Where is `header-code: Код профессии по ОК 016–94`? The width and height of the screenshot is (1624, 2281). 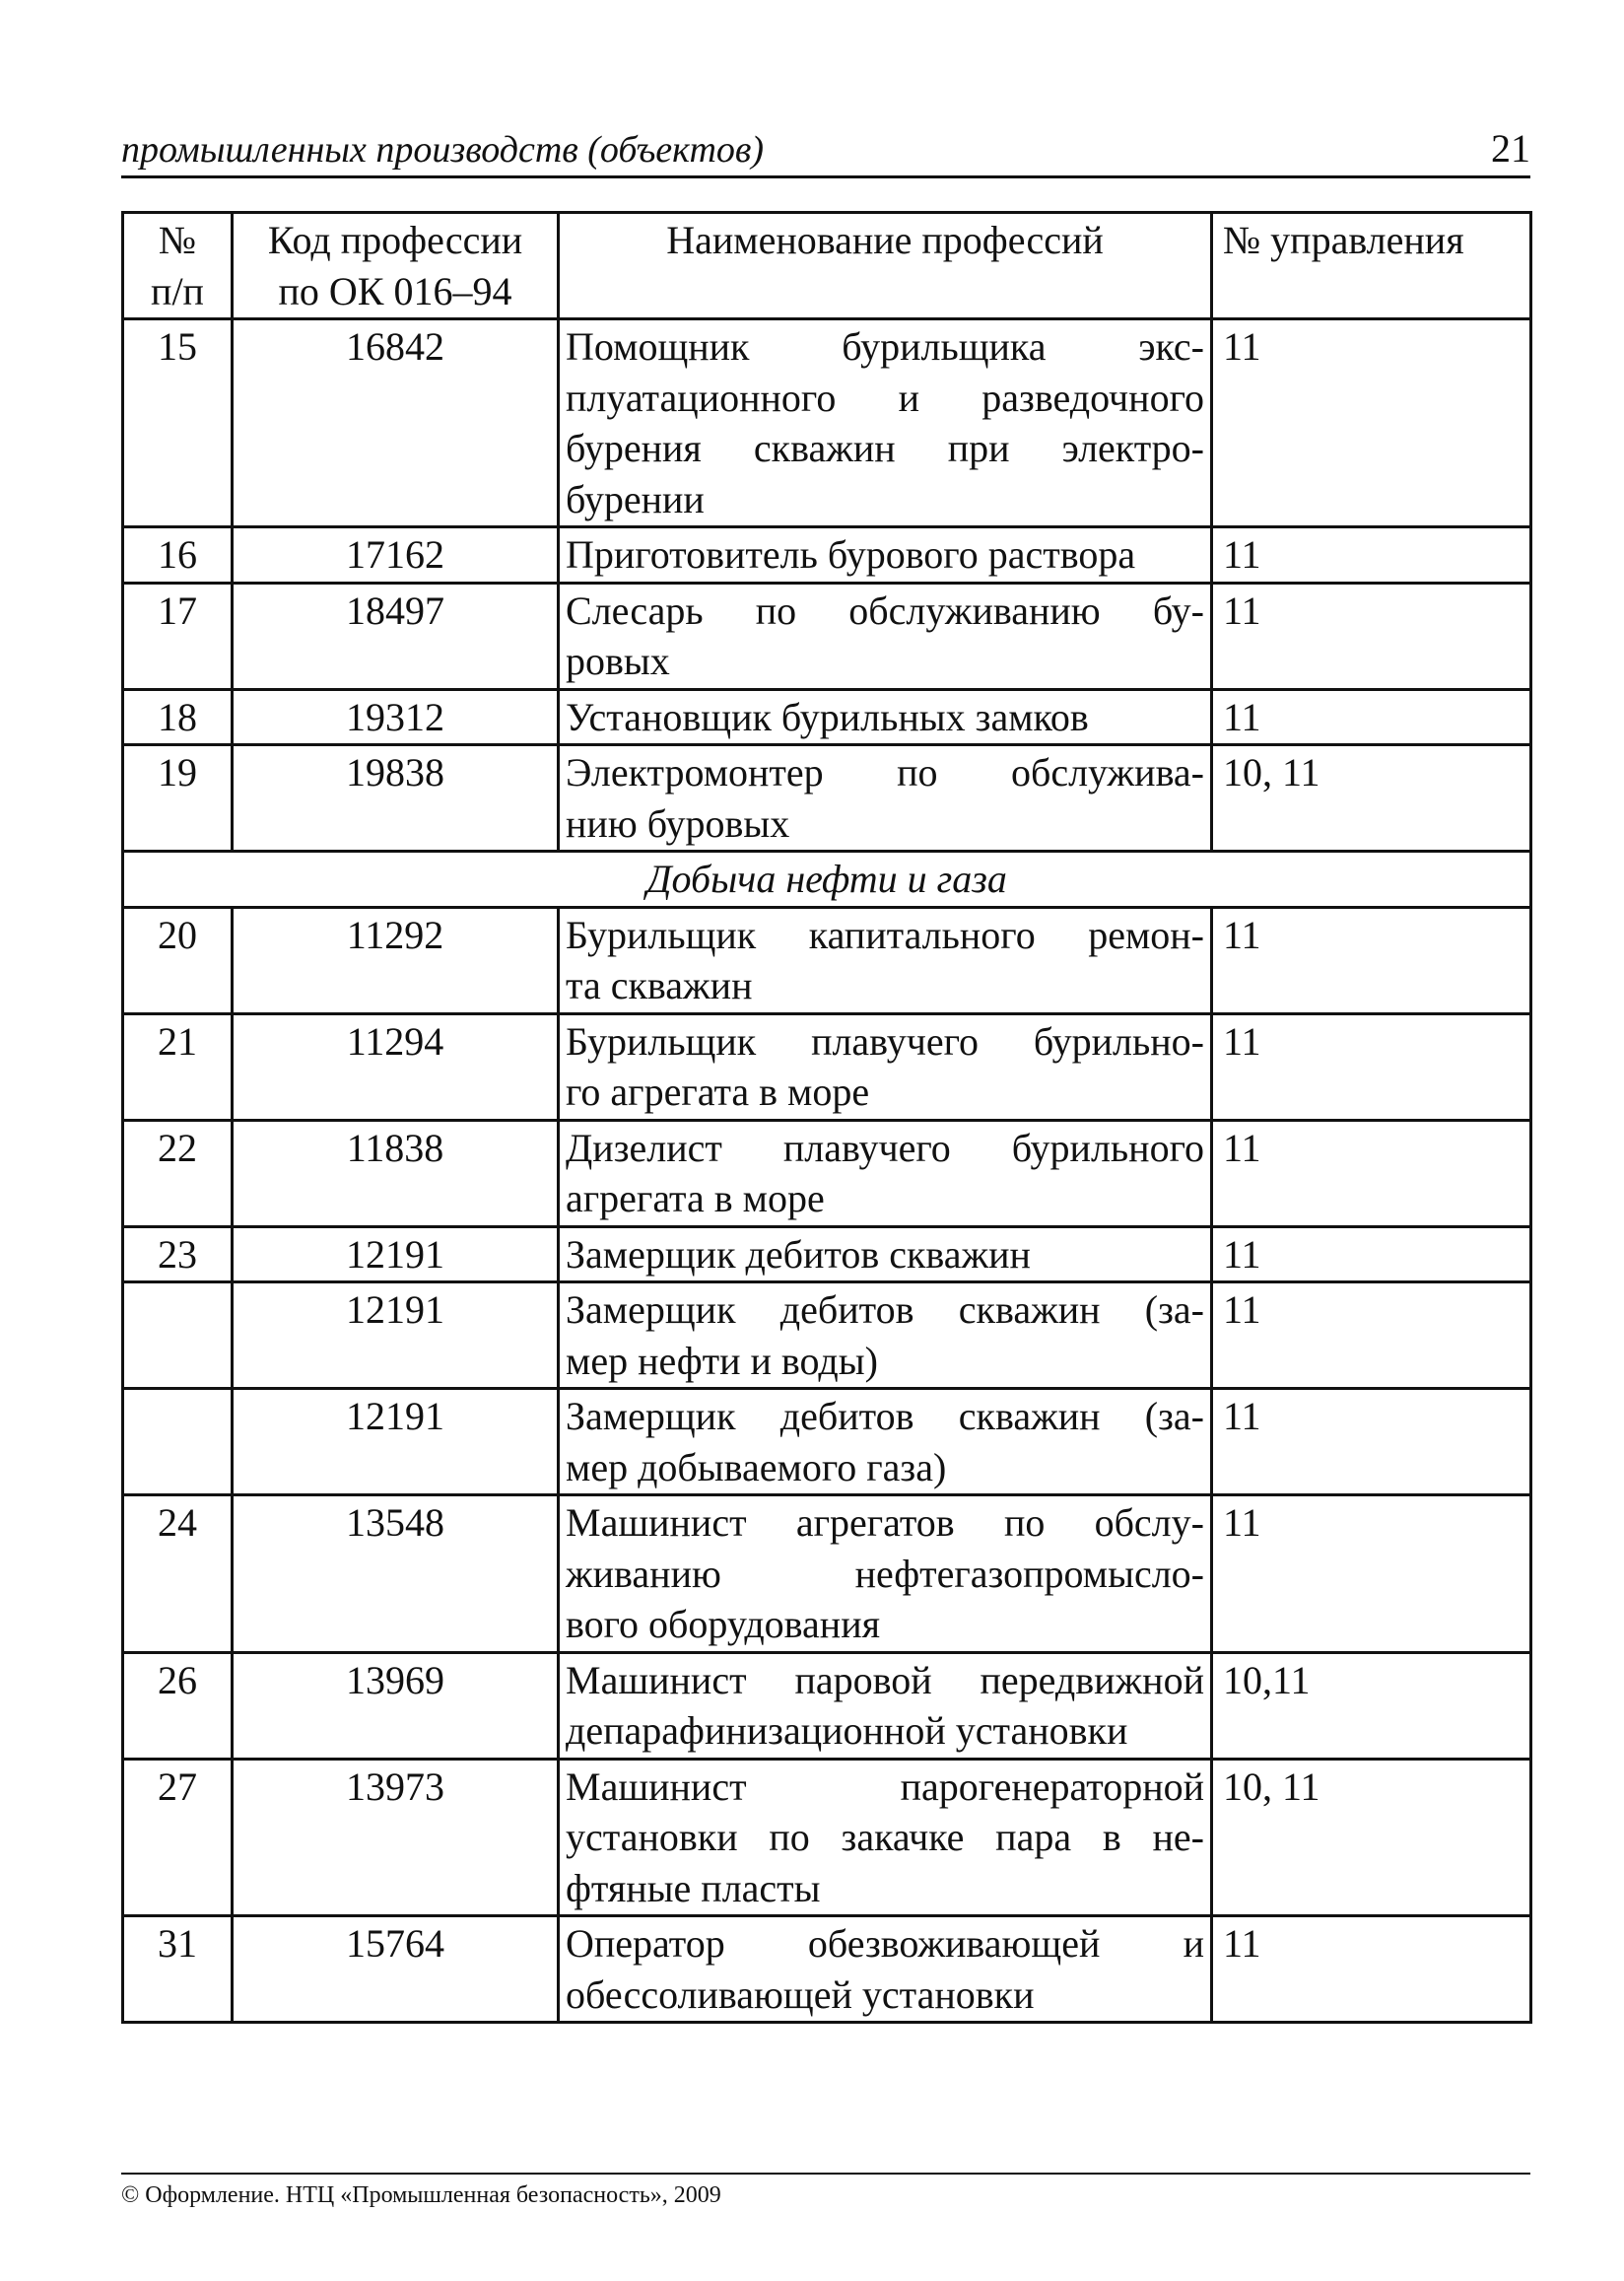 header-code: Код профессии по ОК 016–94 is located at coordinates (395, 265).